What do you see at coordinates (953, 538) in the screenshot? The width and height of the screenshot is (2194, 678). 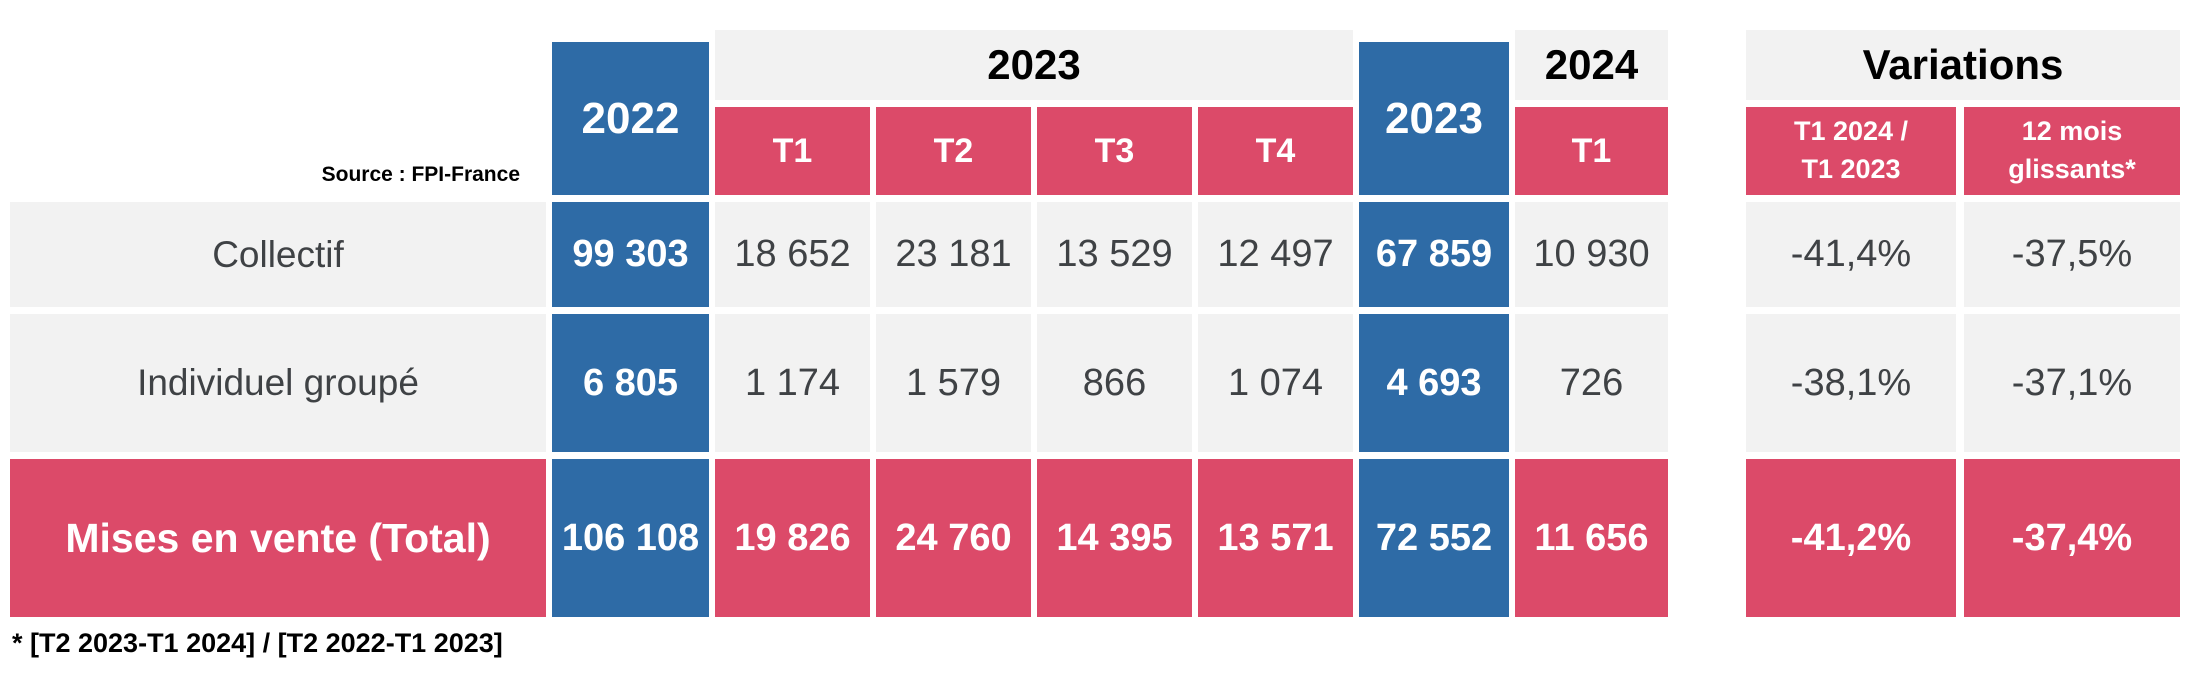 I see `cell-total-2023-t2: 24 760` at bounding box center [953, 538].